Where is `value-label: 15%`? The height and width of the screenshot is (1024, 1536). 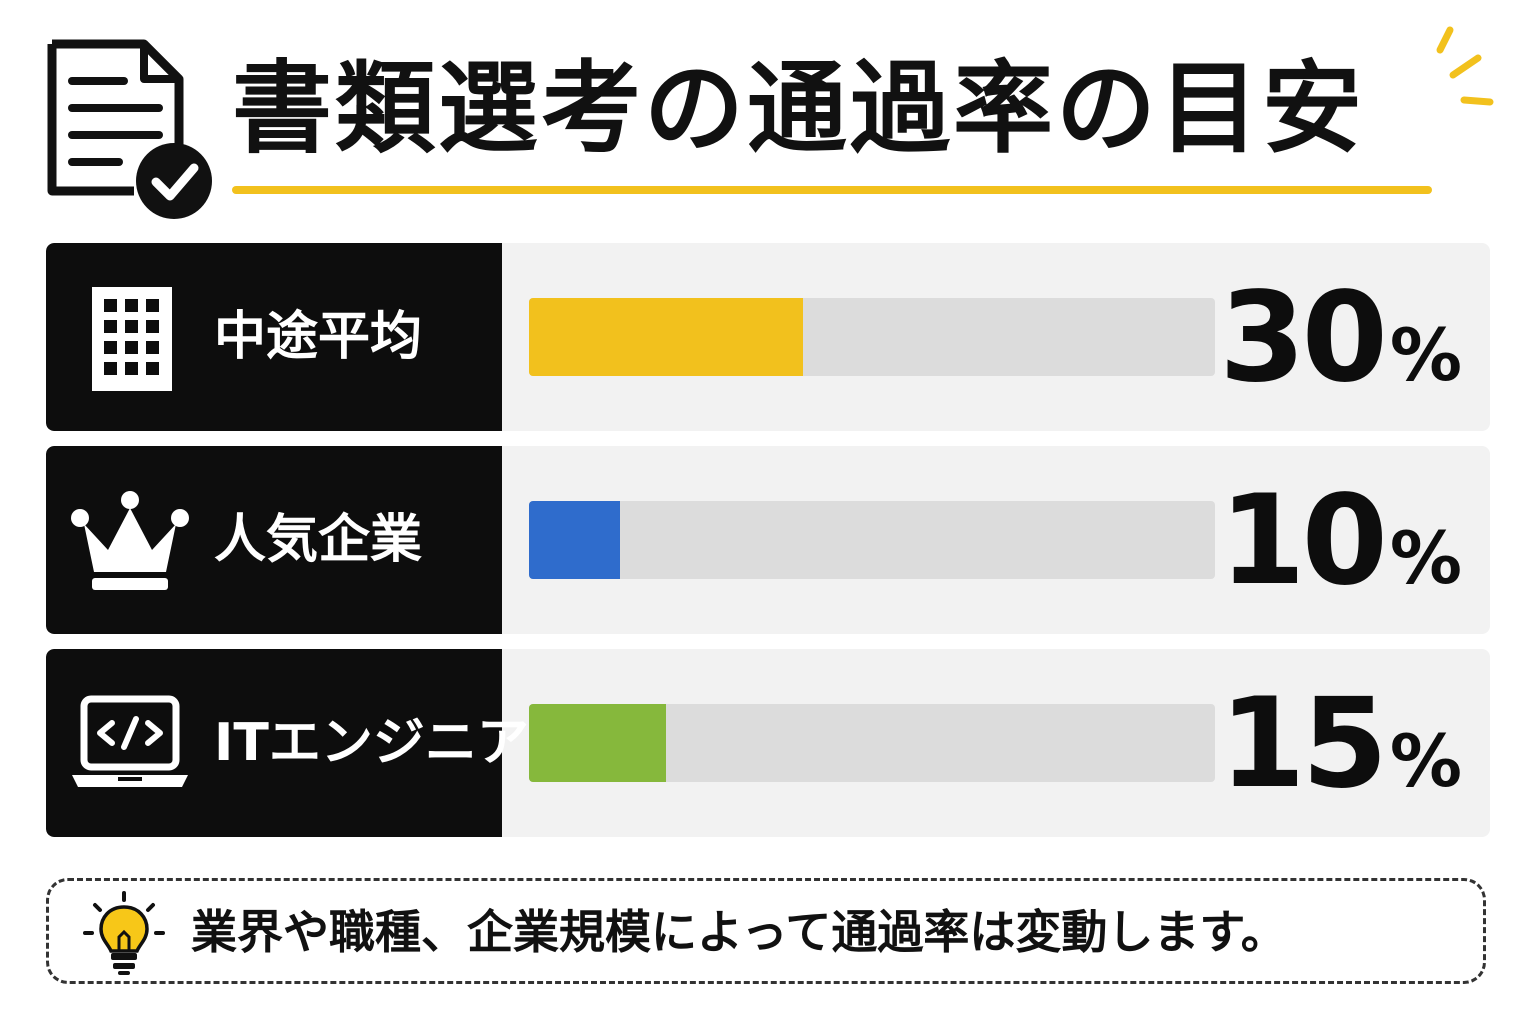 value-label: 15% is located at coordinates (1340, 744).